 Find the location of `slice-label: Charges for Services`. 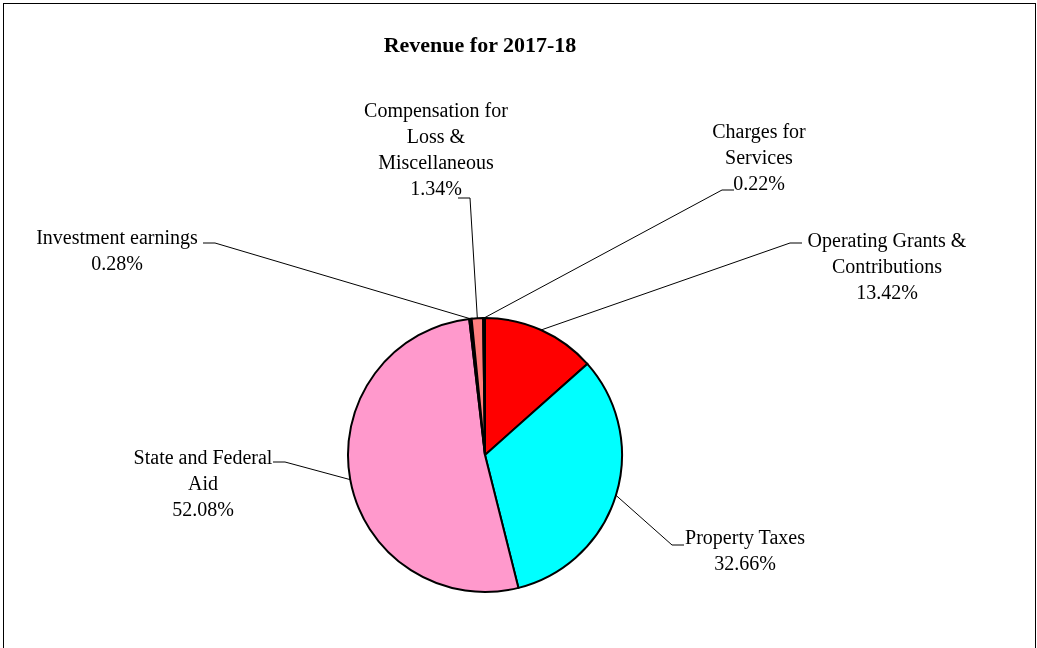

slice-label: Charges for Services is located at coordinates (759, 144).